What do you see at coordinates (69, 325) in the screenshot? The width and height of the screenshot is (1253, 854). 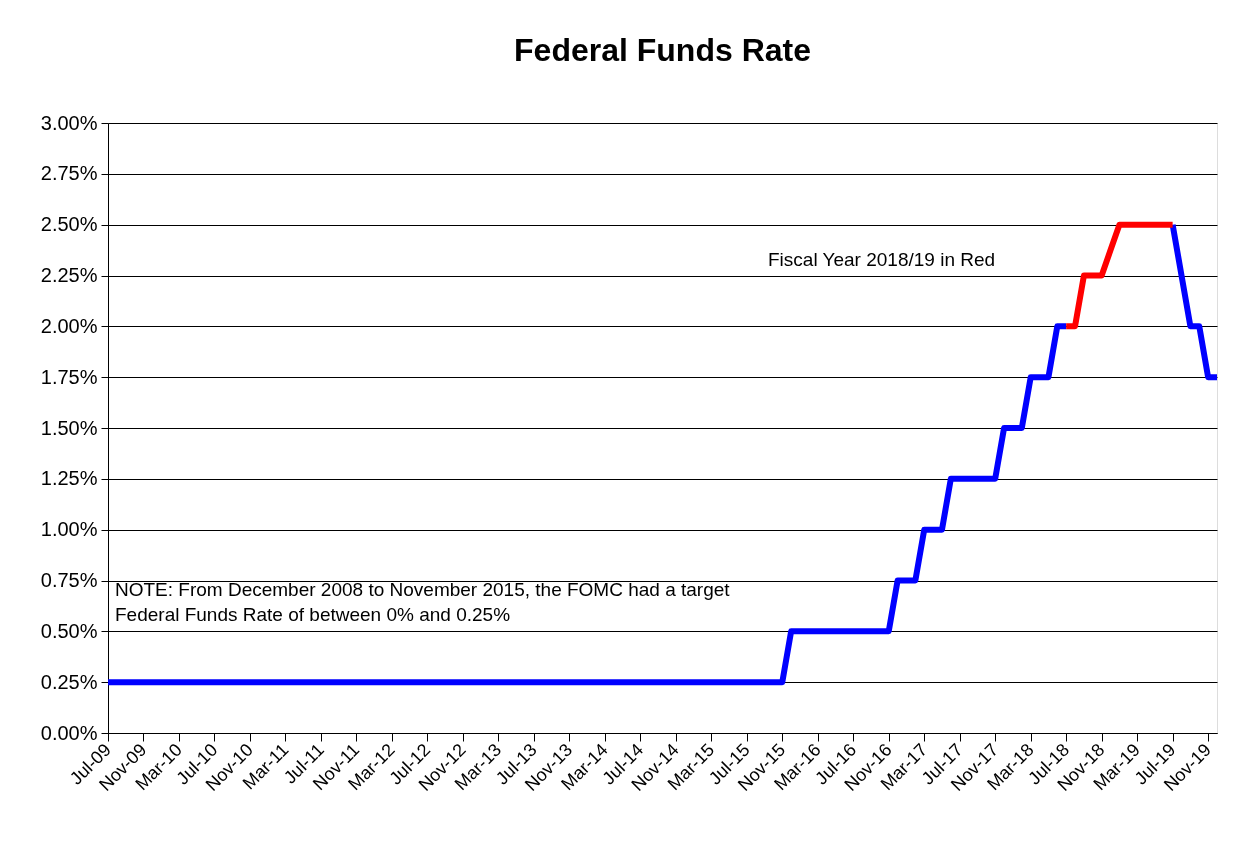 I see `y-tick-label: 2.00%` at bounding box center [69, 325].